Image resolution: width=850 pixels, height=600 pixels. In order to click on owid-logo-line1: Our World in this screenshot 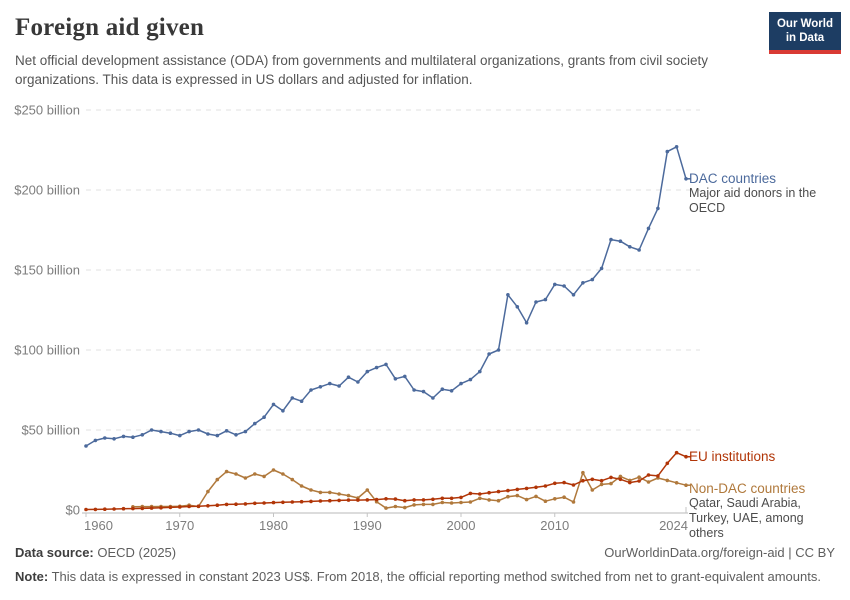, I will do `click(804, 23)`.